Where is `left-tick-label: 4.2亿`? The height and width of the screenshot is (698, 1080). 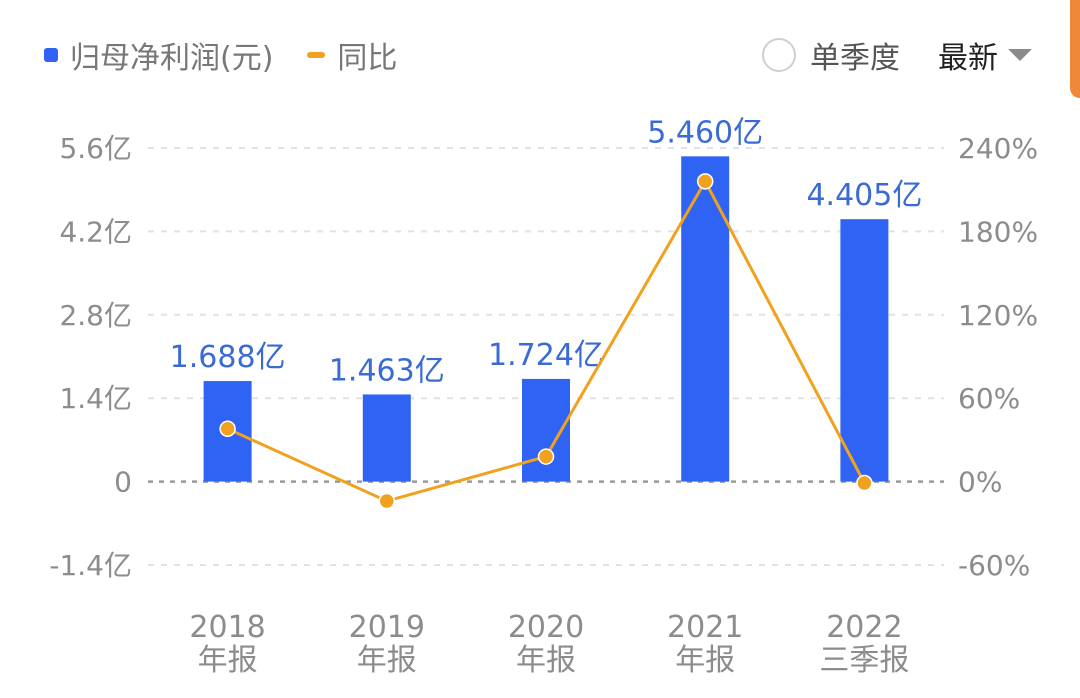 left-tick-label: 4.2亿 is located at coordinates (95, 231).